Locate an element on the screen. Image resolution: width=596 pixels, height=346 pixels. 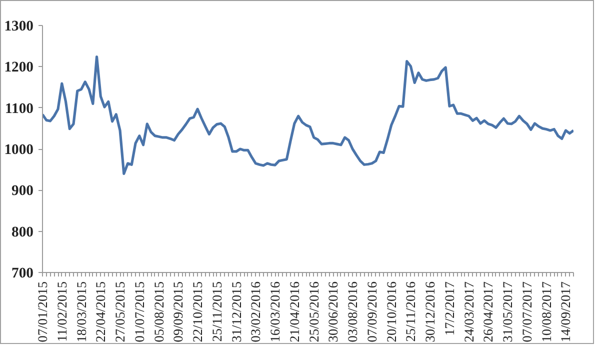
x-tick-label: 30/06/2016 is located at coordinates (333, 311).